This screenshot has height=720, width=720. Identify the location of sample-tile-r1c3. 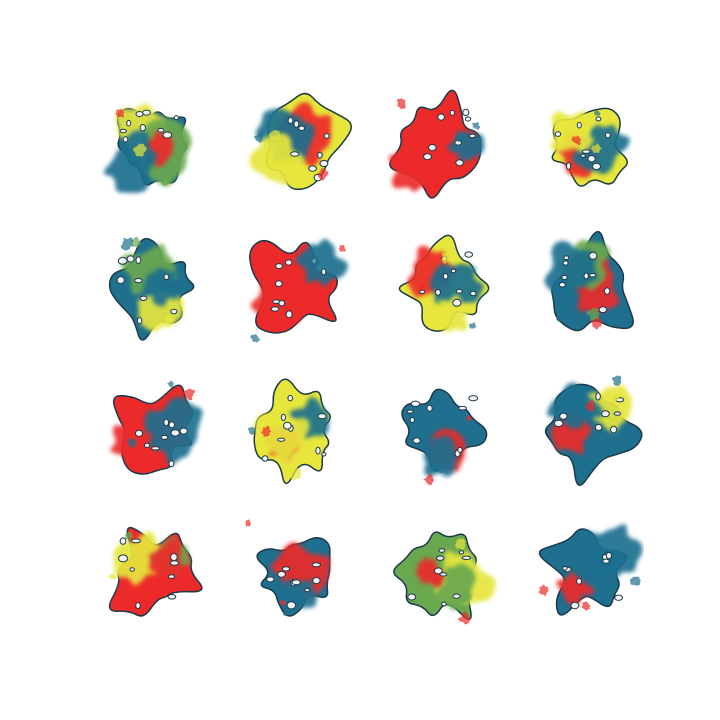
(442, 146).